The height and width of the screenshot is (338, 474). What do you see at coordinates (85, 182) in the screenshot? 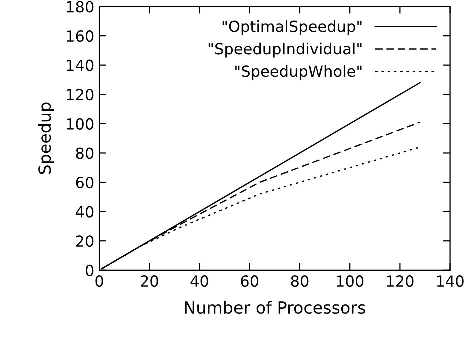
I see `y-tick-label: 60` at bounding box center [85, 182].